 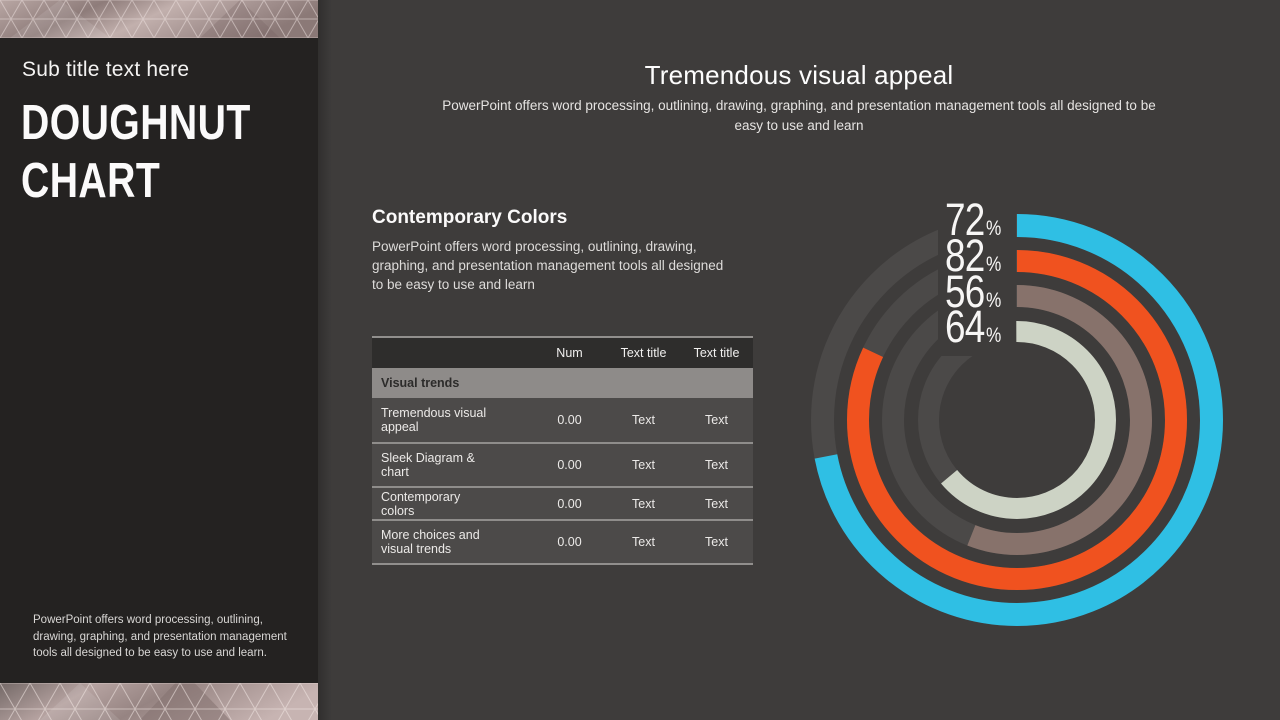 What do you see at coordinates (965, 291) in the screenshot?
I see `ring-3-value: 56` at bounding box center [965, 291].